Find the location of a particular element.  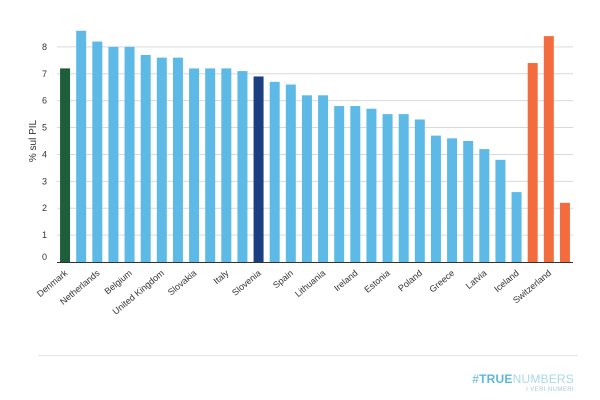

y-axis-label: % sul PIL is located at coordinates (33, 140).